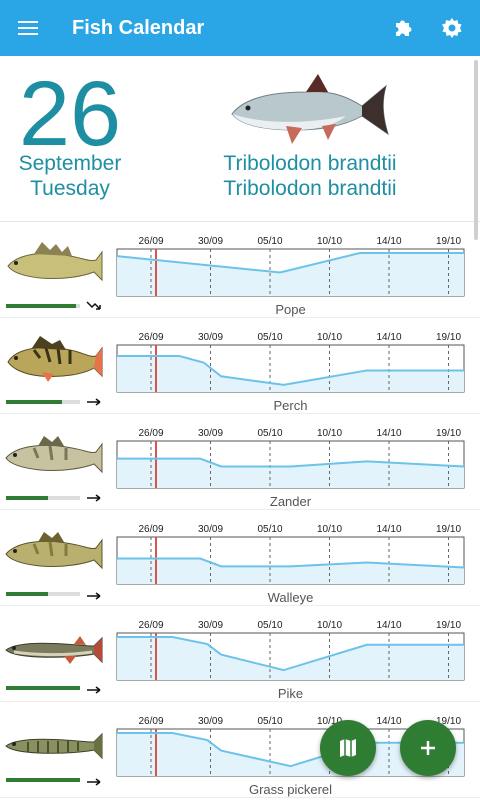 This screenshot has height=800, width=480. I want to click on map-button, so click(348, 748).